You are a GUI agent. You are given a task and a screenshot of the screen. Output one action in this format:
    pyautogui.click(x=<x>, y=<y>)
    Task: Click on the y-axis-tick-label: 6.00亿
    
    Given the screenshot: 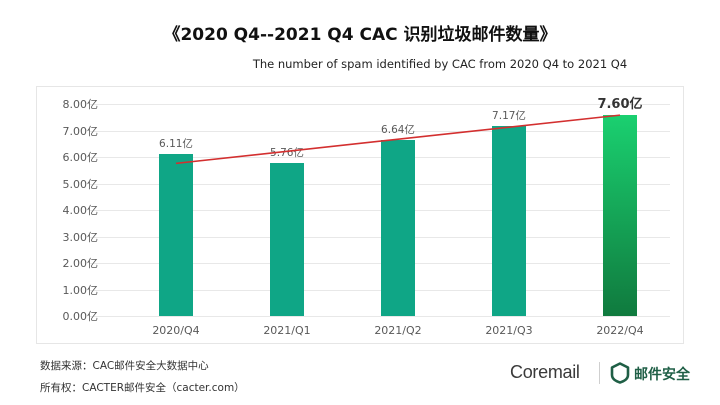 What is the action you would take?
    pyautogui.click(x=80, y=157)
    